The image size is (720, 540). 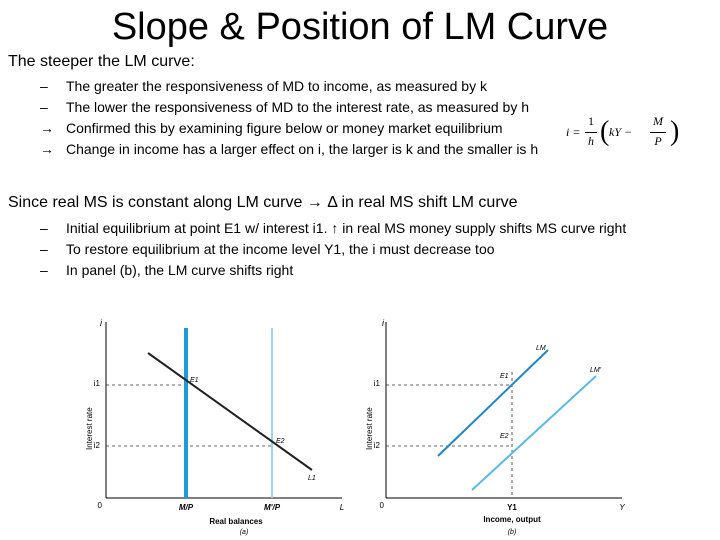 I want to click on tick-new-real-money-supply: M'/P, so click(x=272, y=507).